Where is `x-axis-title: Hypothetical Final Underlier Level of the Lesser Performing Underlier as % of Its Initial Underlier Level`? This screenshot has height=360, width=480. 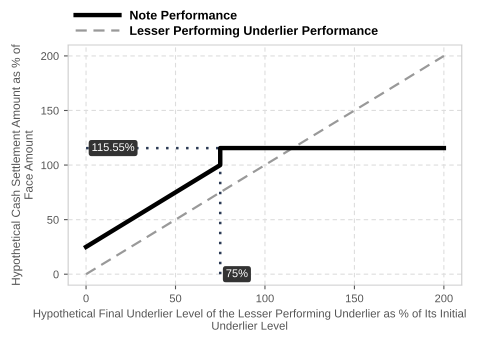 x-axis-title: Hypothetical Final Underlier Level of the Lesser Performing Underlier as % of Its Initial Underlier Level is located at coordinates (250, 319).